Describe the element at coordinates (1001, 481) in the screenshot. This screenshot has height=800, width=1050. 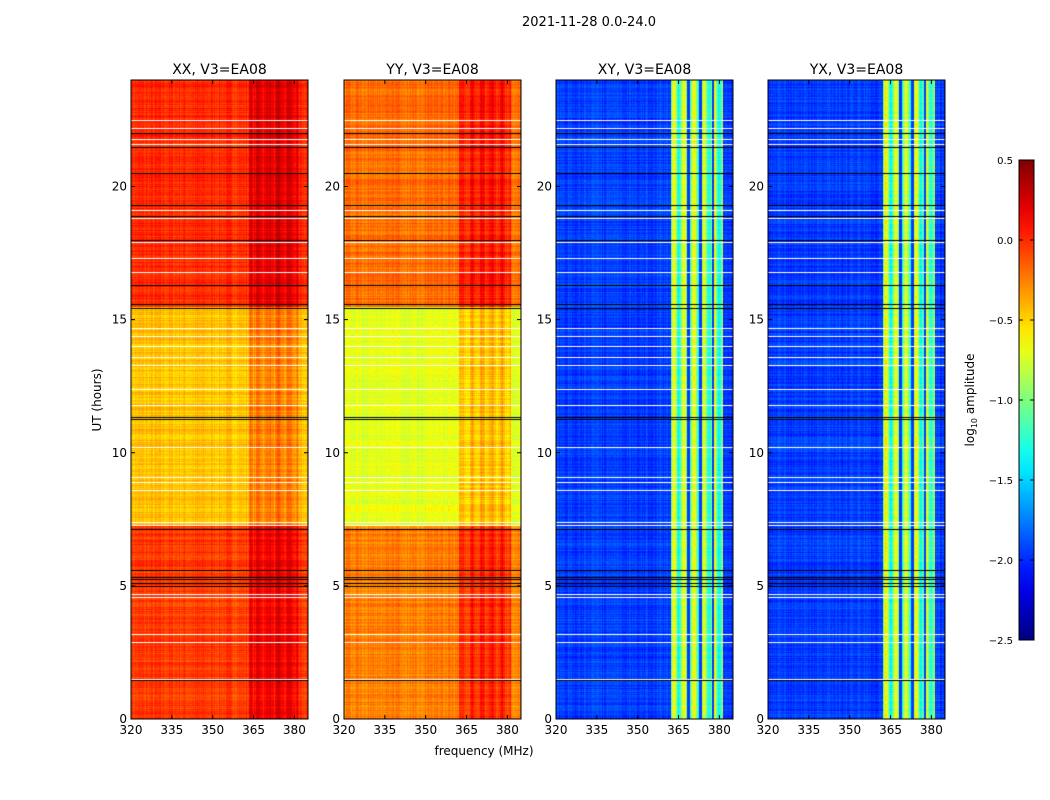
I see `colorbar-tick-label: −1.5` at that location.